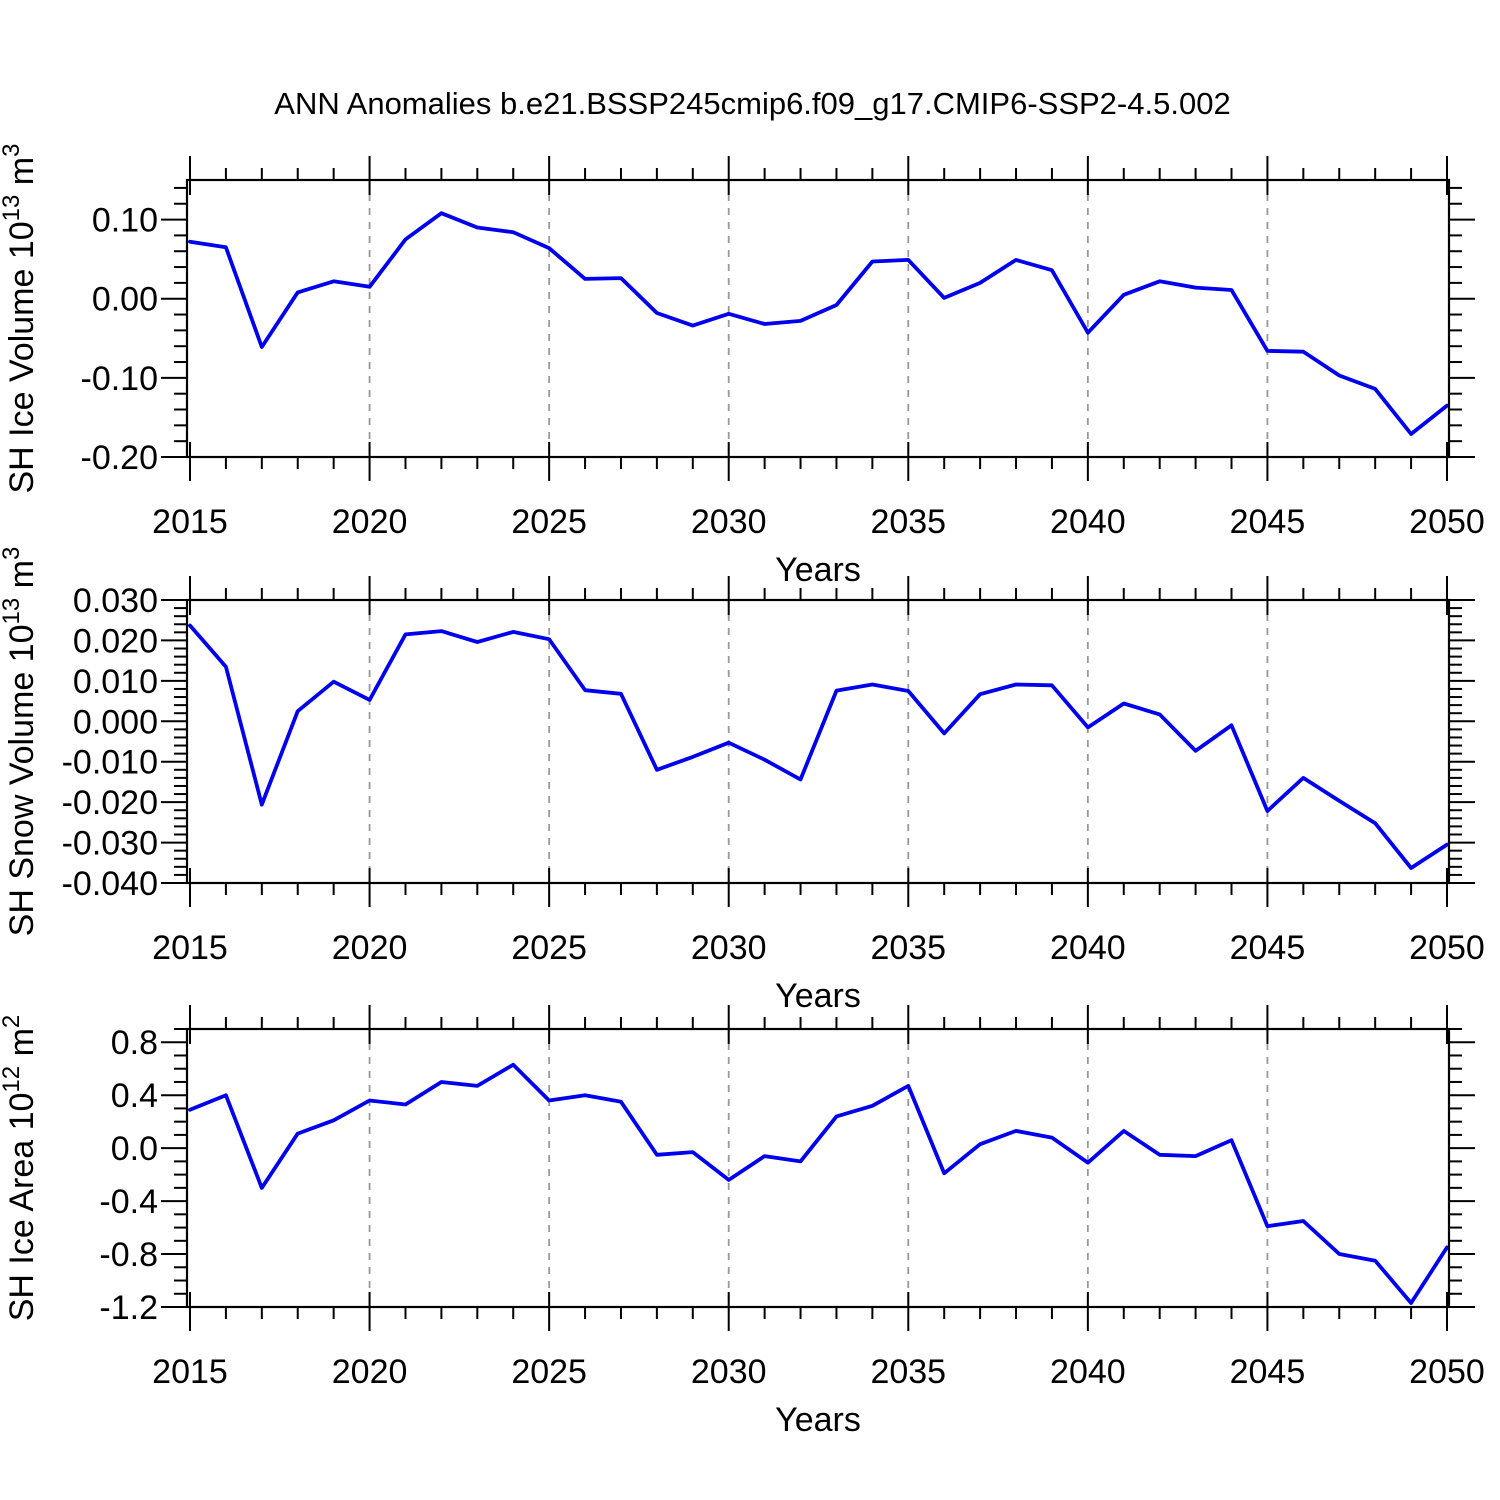 The width and height of the screenshot is (1500, 1500). What do you see at coordinates (128, 1202) in the screenshot?
I see `y-tick-label: -0.4` at bounding box center [128, 1202].